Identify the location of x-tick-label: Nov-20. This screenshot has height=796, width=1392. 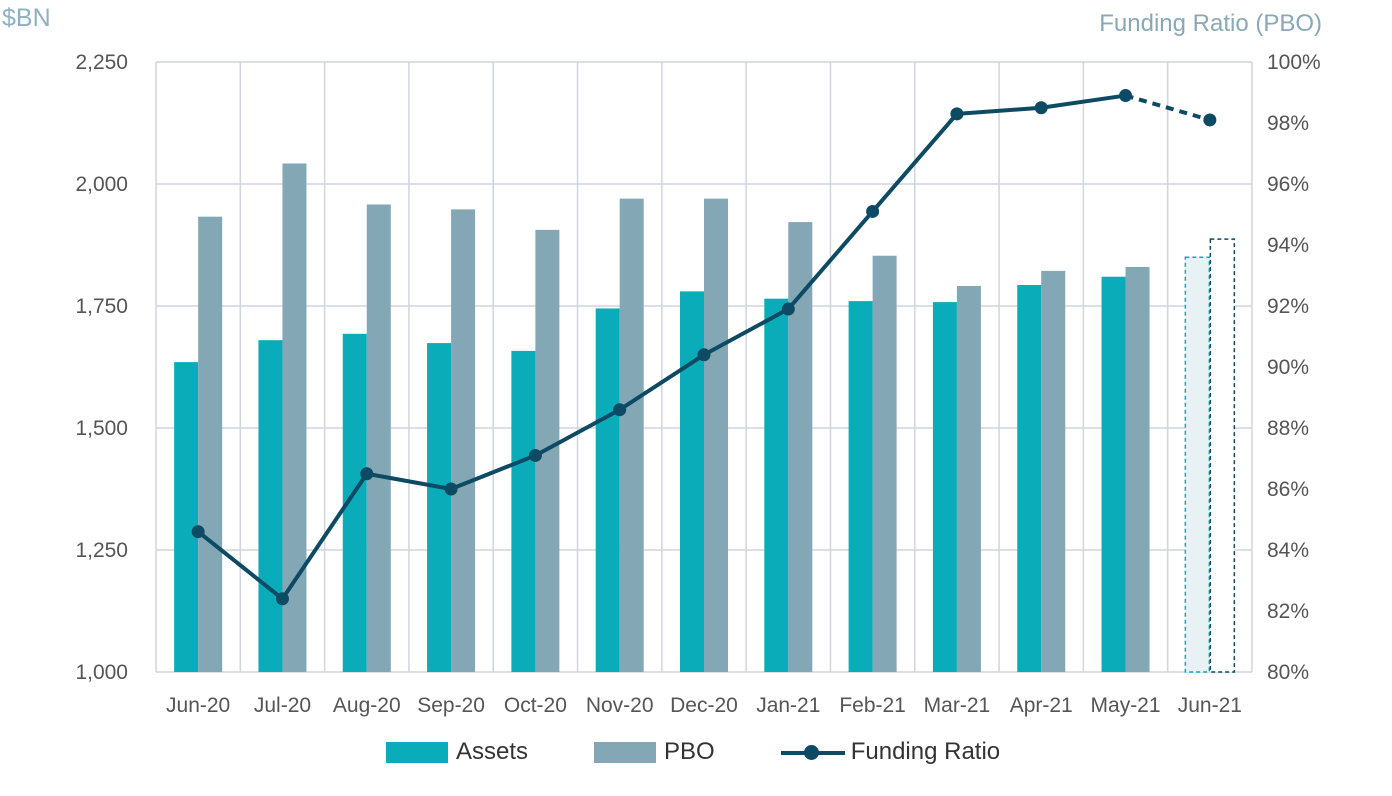
(620, 705).